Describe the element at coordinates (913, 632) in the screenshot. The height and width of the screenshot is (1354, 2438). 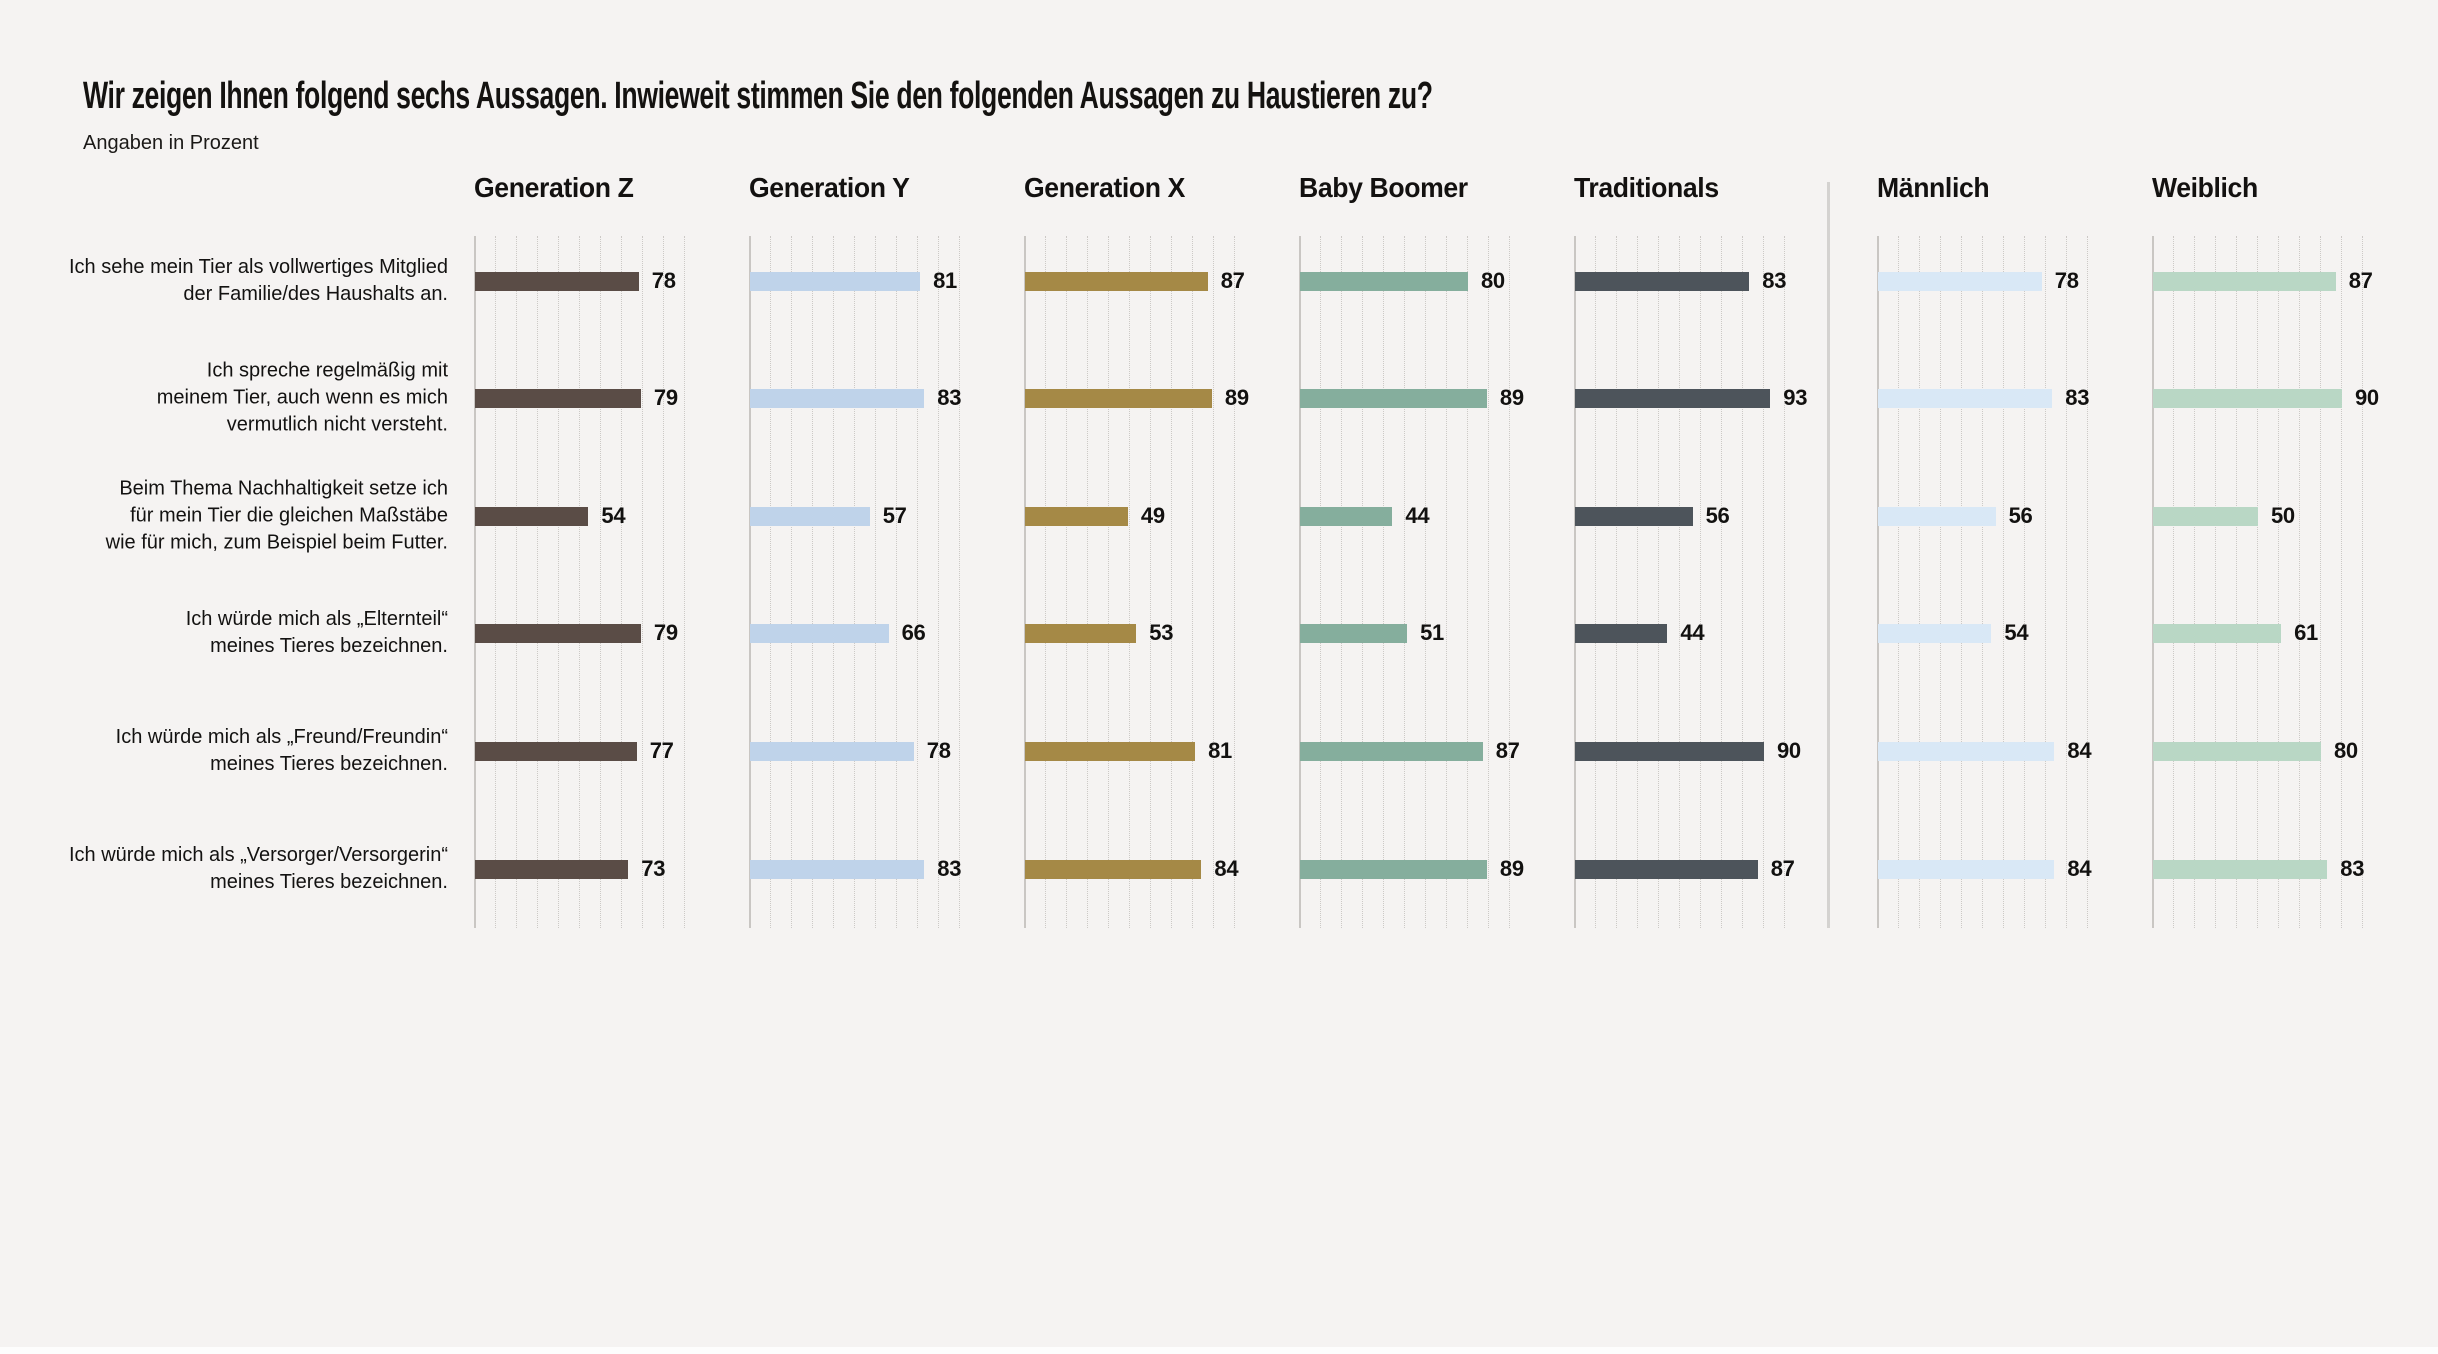
I see `value-label: 66` at that location.